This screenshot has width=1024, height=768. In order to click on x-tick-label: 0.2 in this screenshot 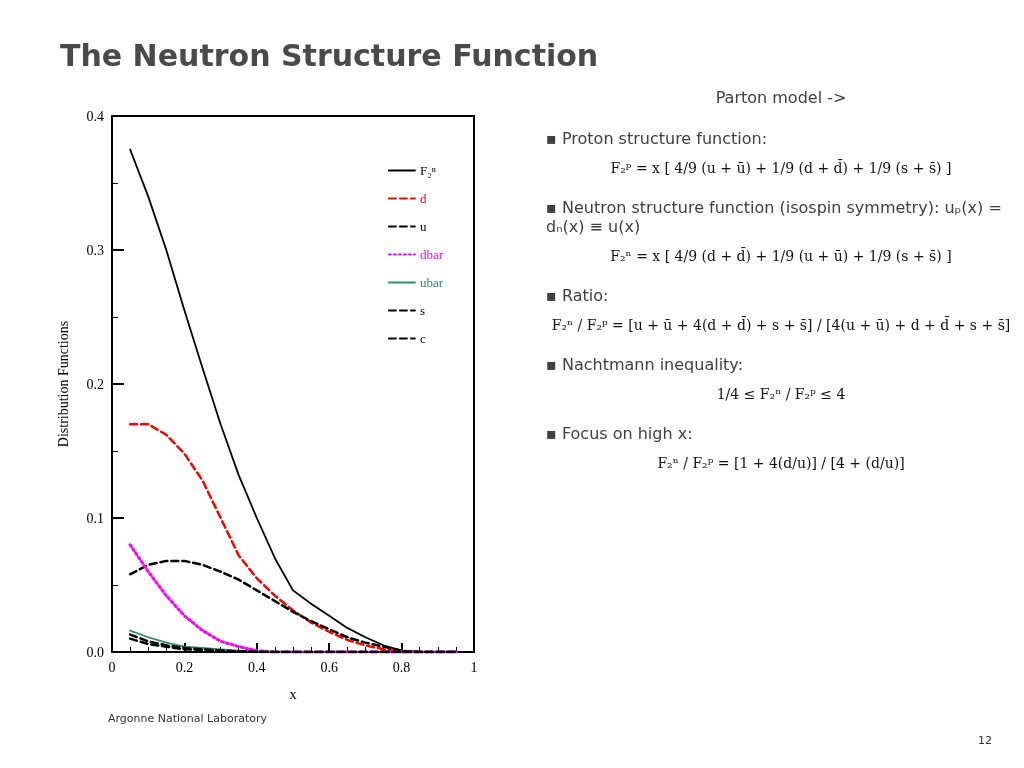, I will do `click(184, 667)`.